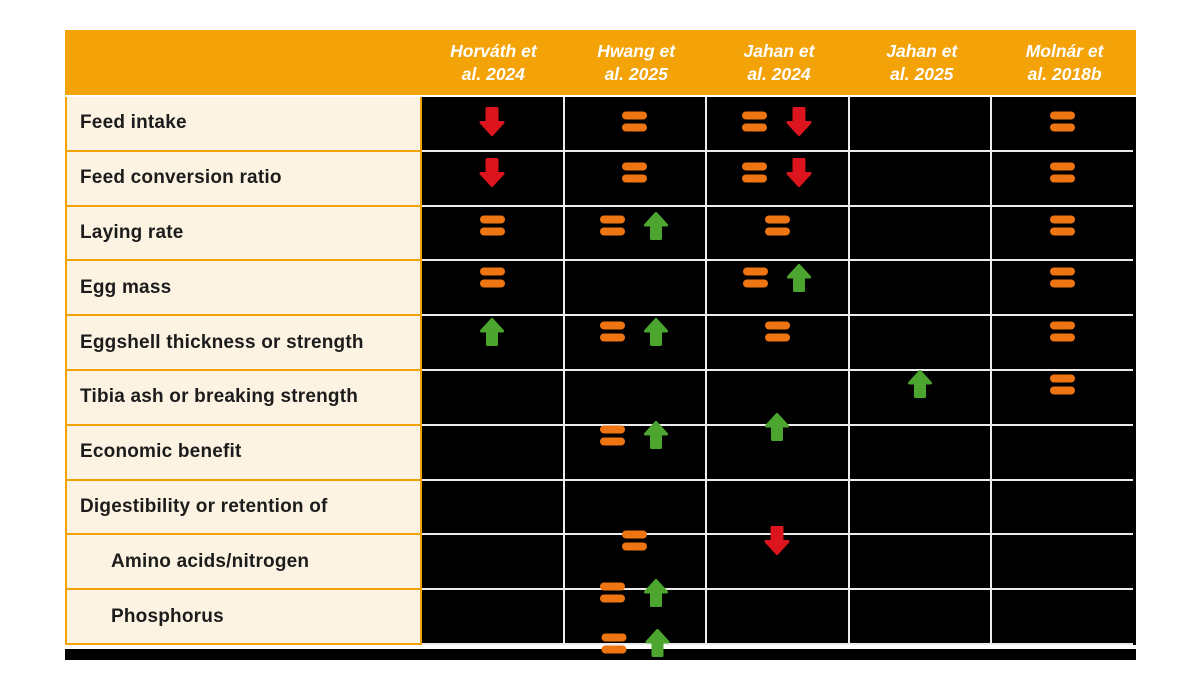  What do you see at coordinates (243, 342) in the screenshot?
I see `row-label: Eggshell thickness or strength` at bounding box center [243, 342].